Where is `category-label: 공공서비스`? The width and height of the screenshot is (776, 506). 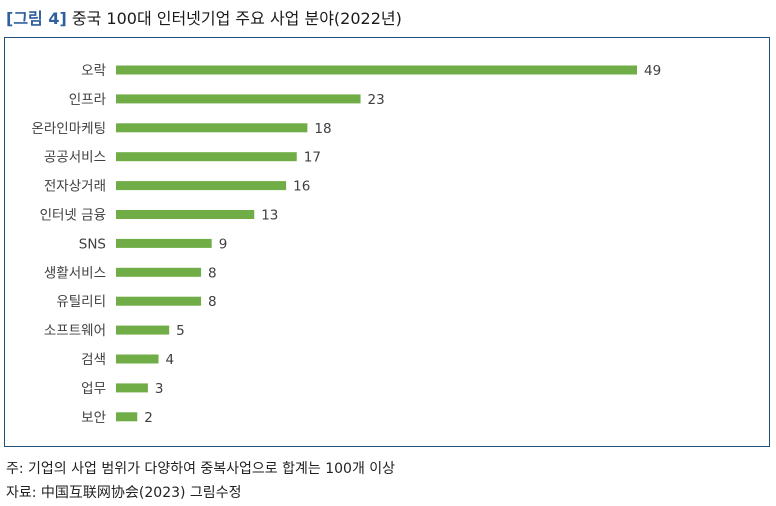 category-label: 공공서비스 is located at coordinates (75, 158).